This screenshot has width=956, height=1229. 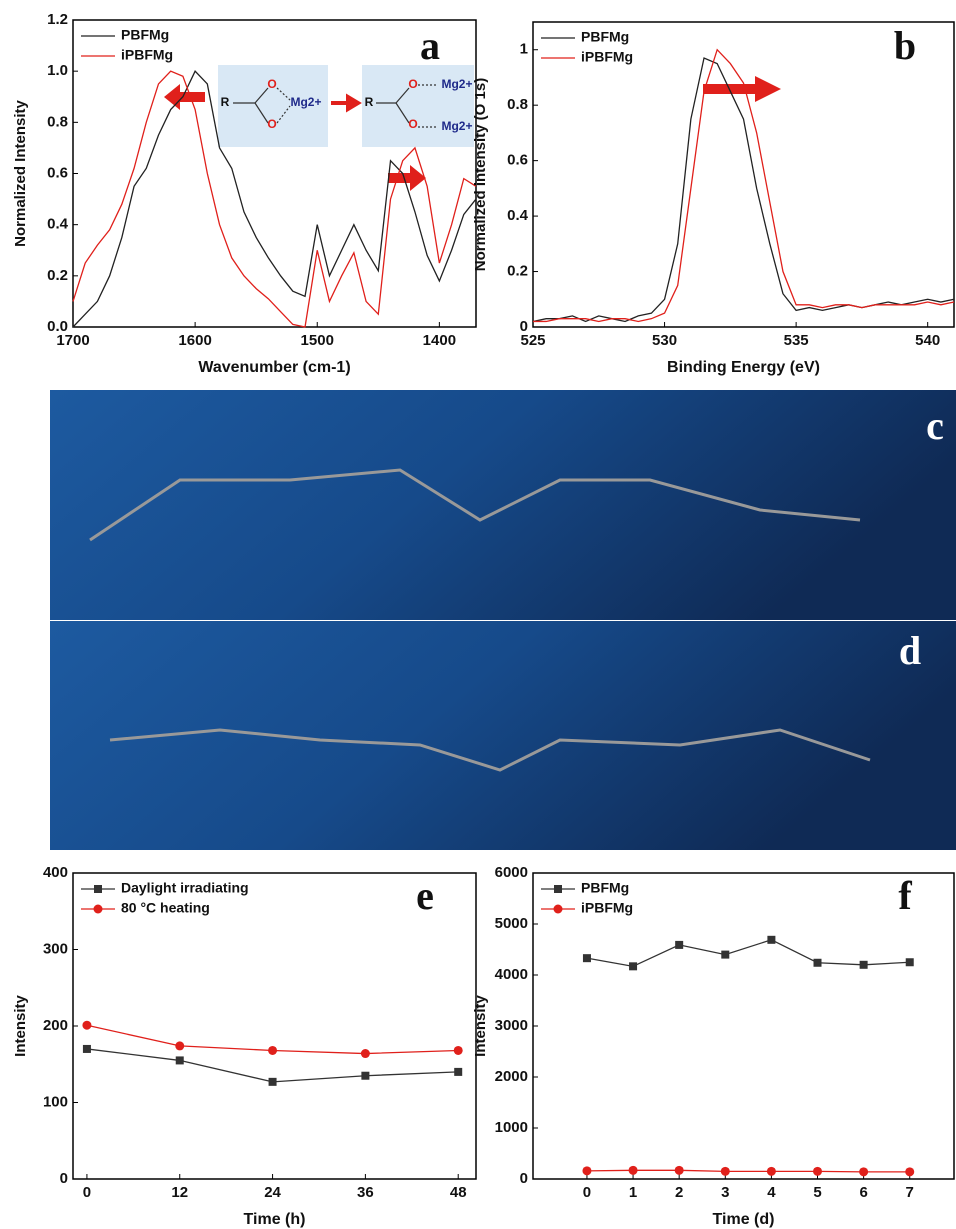 What do you see at coordinates (275, 1219) in the screenshot?
I see `x-axis-label: Time (h)` at bounding box center [275, 1219].